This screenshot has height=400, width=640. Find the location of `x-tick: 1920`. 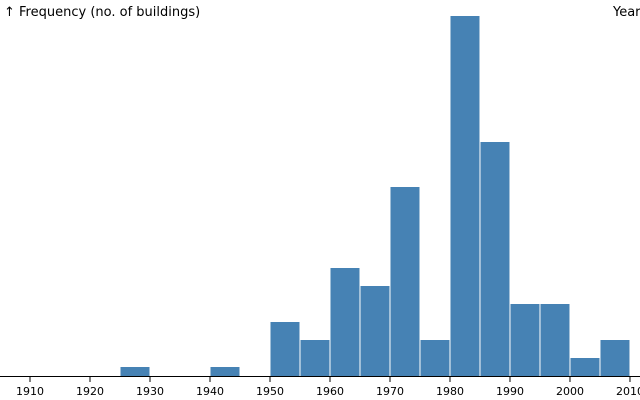

x-tick: 1920 is located at coordinates (90, 387).